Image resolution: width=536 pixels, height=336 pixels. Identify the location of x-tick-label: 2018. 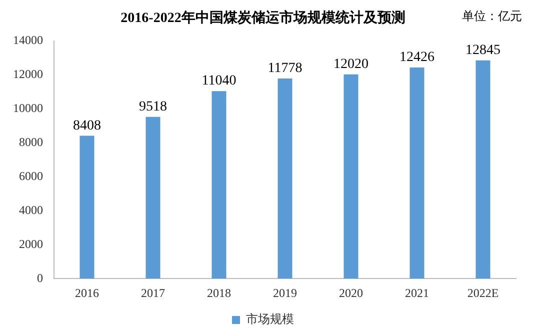
(219, 293).